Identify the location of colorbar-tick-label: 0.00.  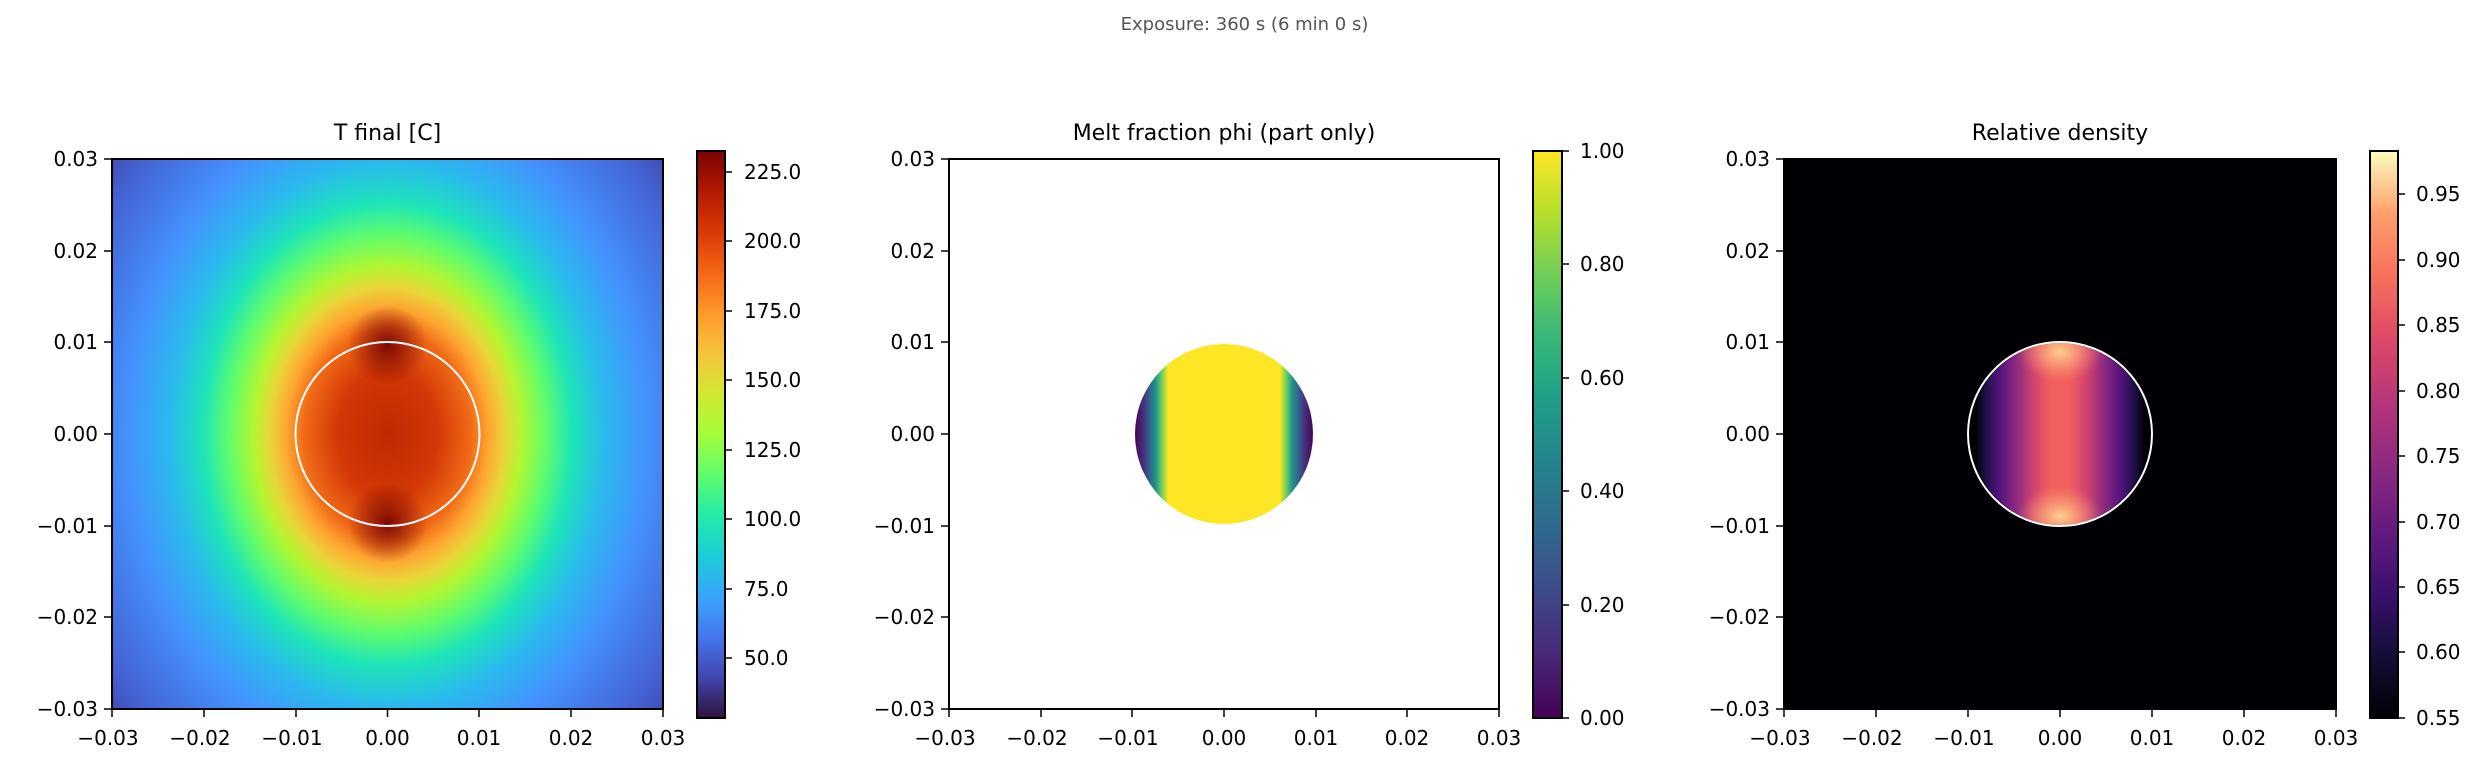
(1602, 718).